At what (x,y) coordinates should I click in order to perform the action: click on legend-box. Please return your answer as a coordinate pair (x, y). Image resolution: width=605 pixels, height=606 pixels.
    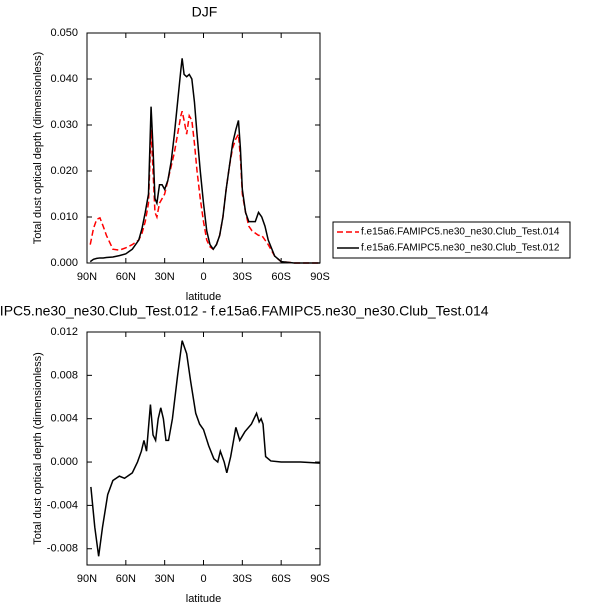
    Looking at the image, I should click on (451, 240).